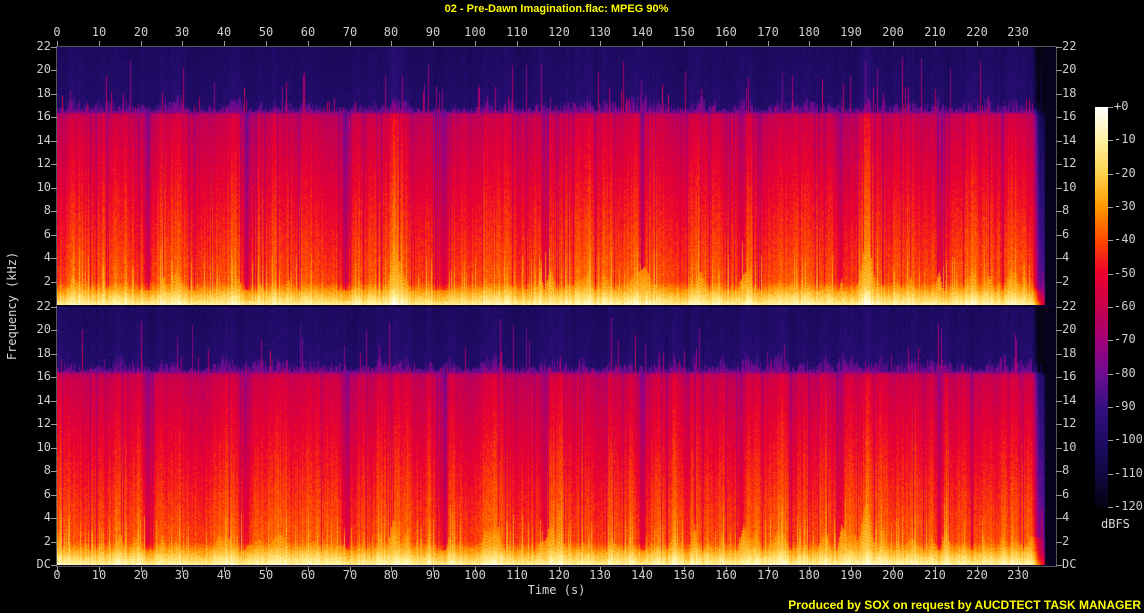 The height and width of the screenshot is (613, 1144). I want to click on time-tick-label: 170, so click(768, 575).